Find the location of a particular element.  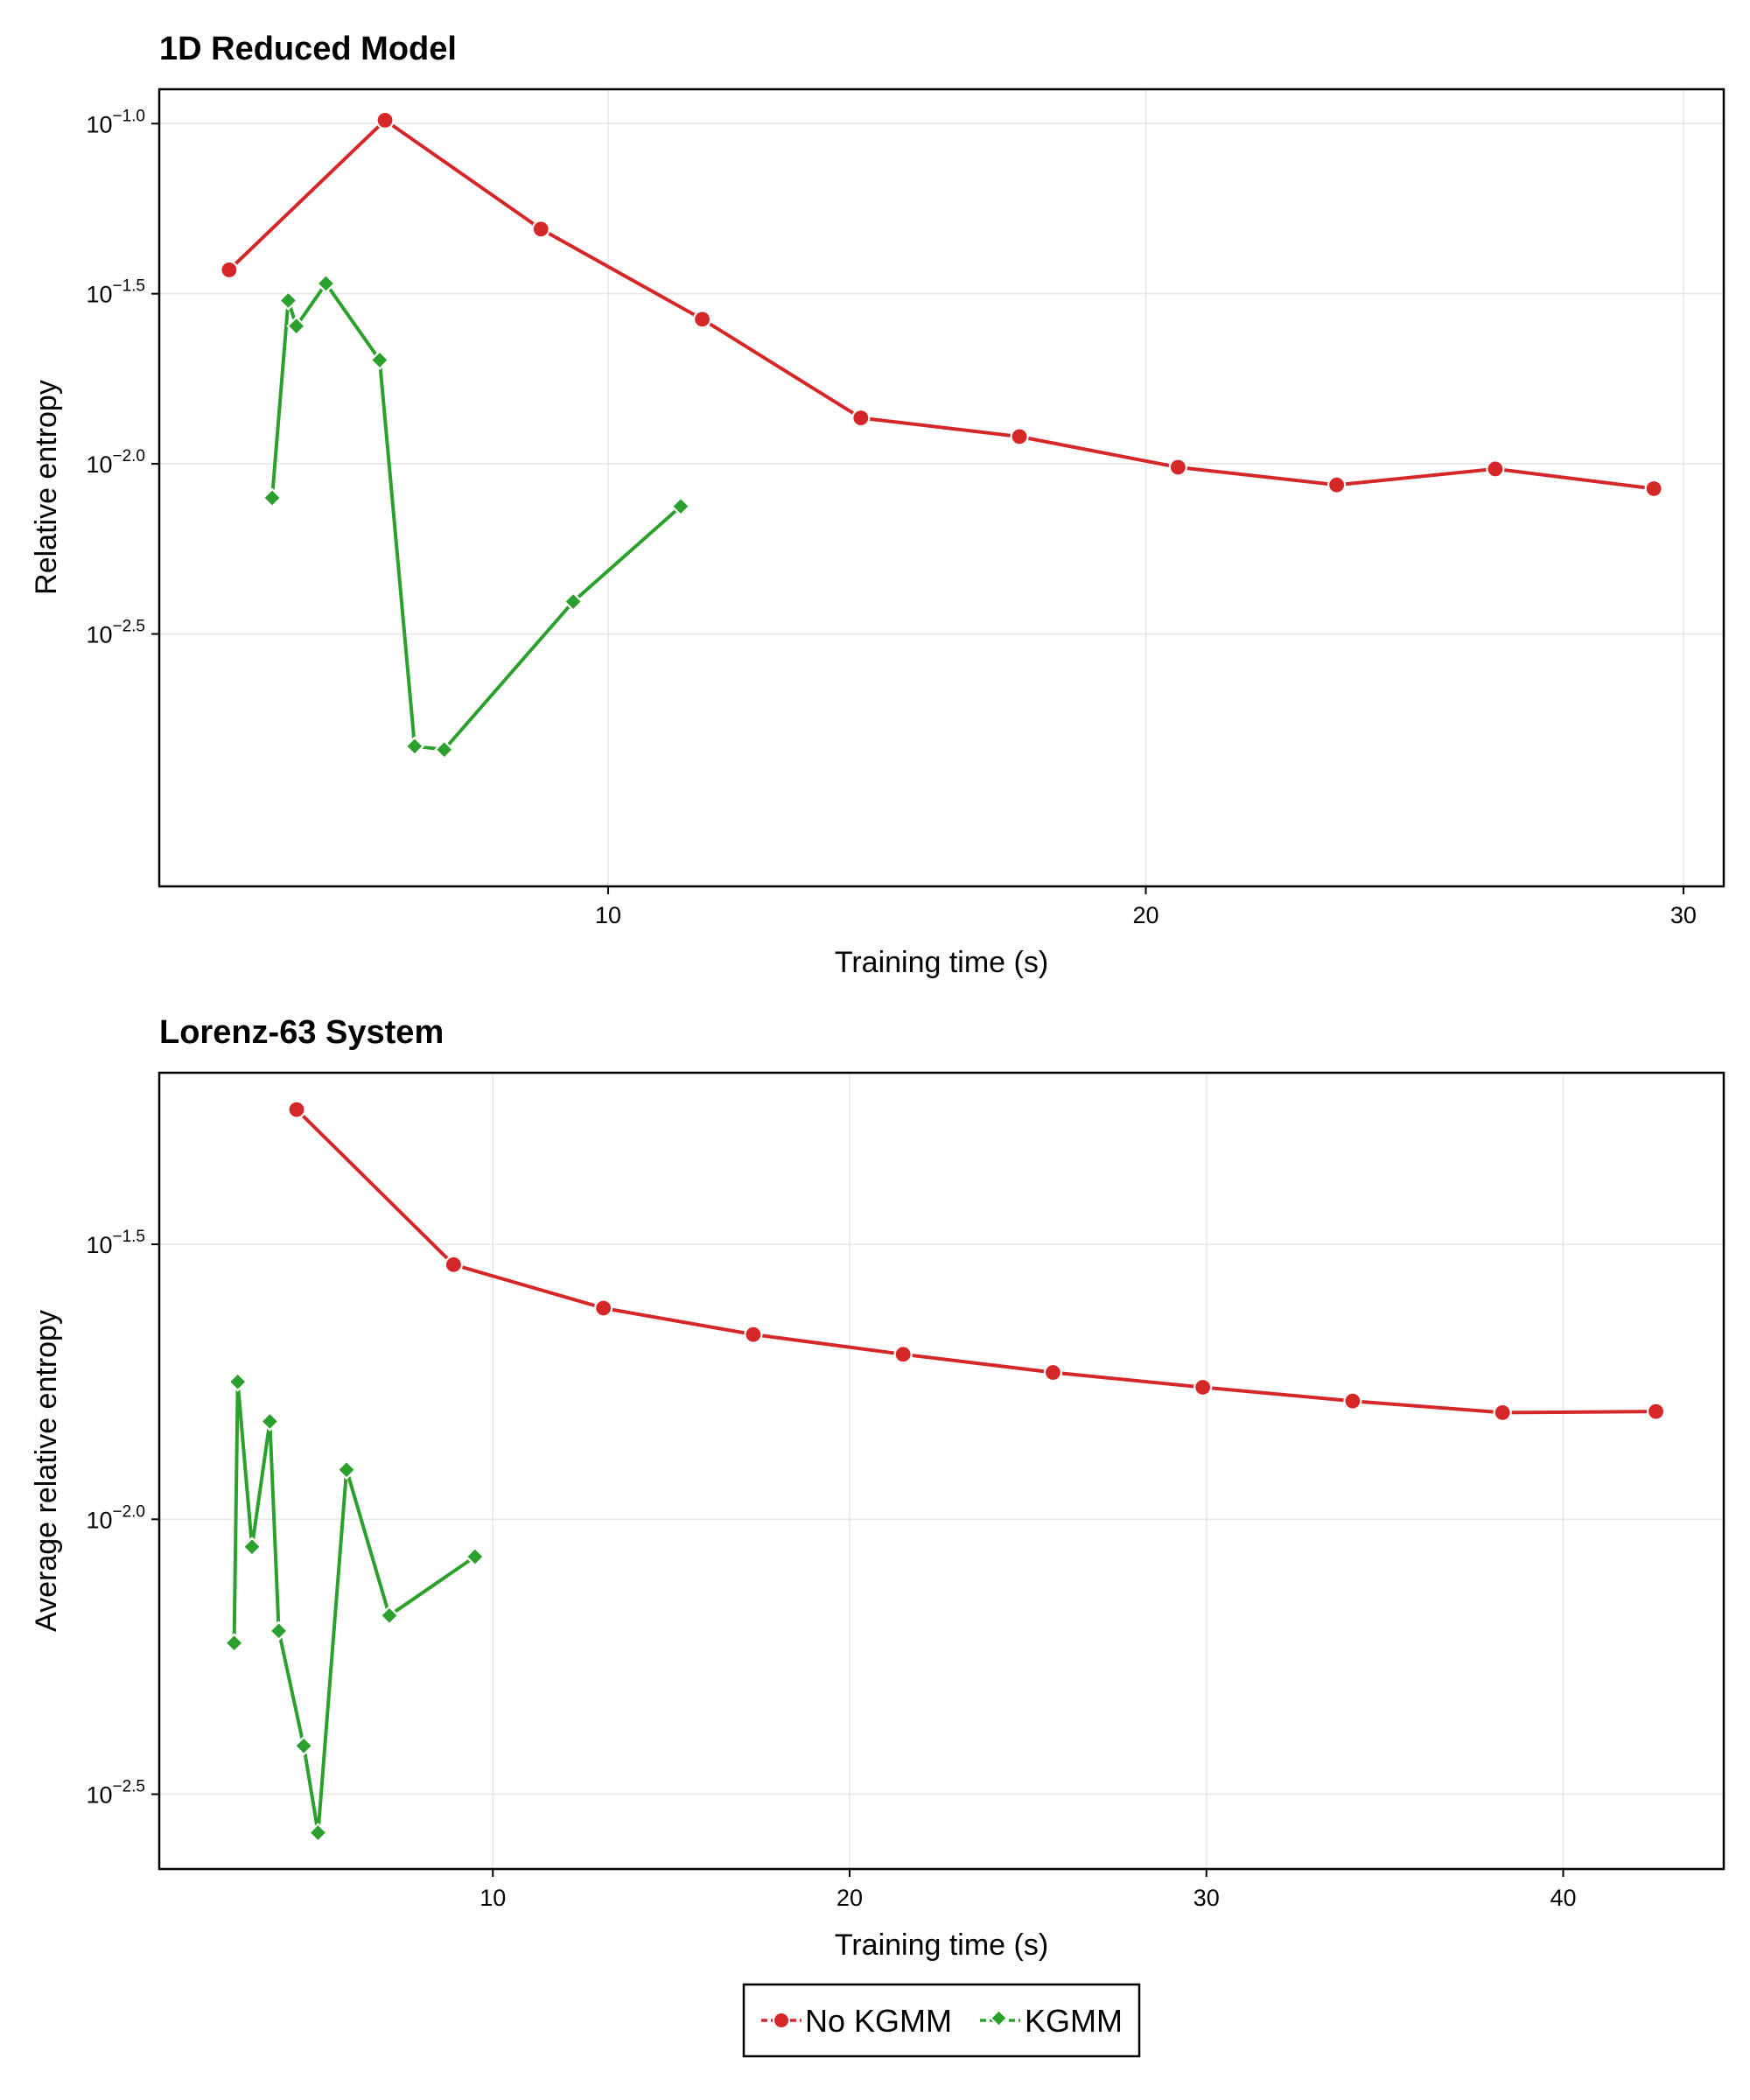

legend-entry-kgmm: KGMM is located at coordinates (1051, 2021).